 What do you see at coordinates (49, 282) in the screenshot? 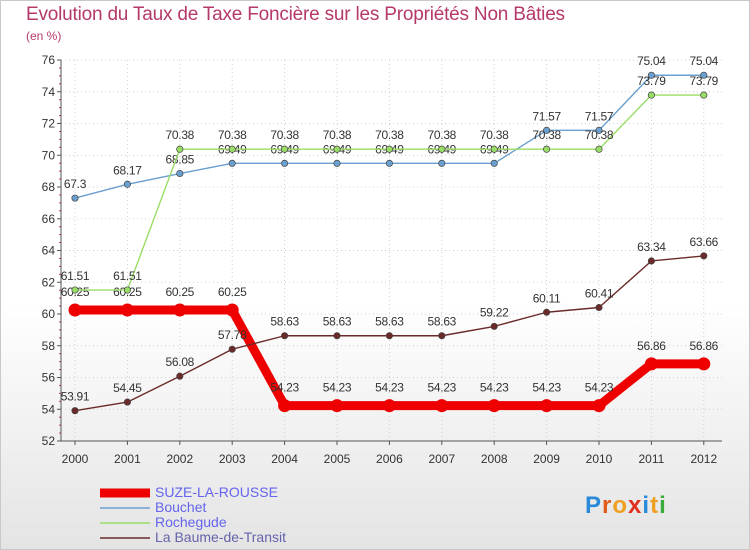
I see `y-tick-label: 62` at bounding box center [49, 282].